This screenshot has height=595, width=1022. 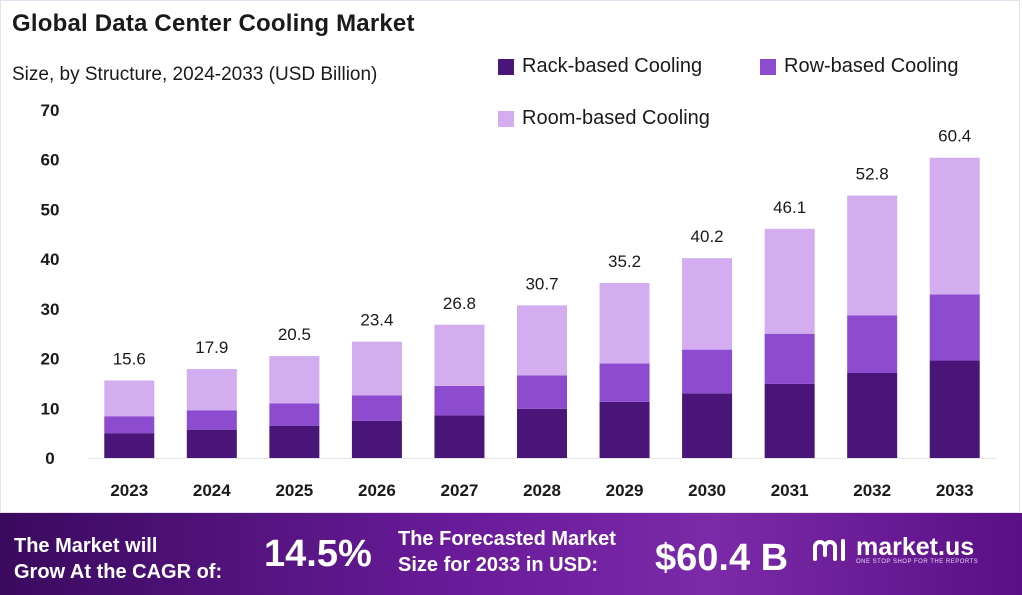 I want to click on x-tick-label: 2024, so click(x=212, y=490).